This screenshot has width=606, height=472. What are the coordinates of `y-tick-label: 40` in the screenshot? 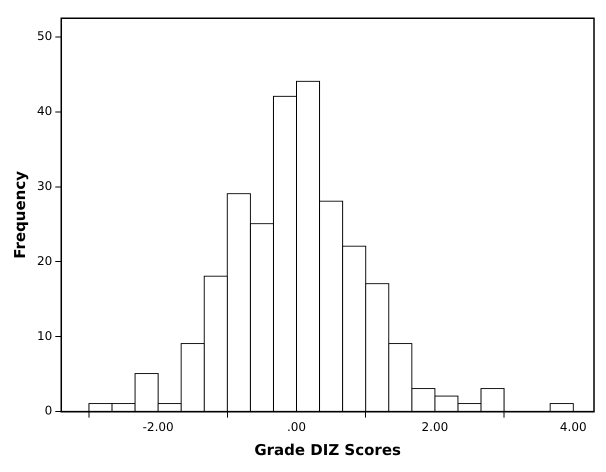 It's located at (44, 111).